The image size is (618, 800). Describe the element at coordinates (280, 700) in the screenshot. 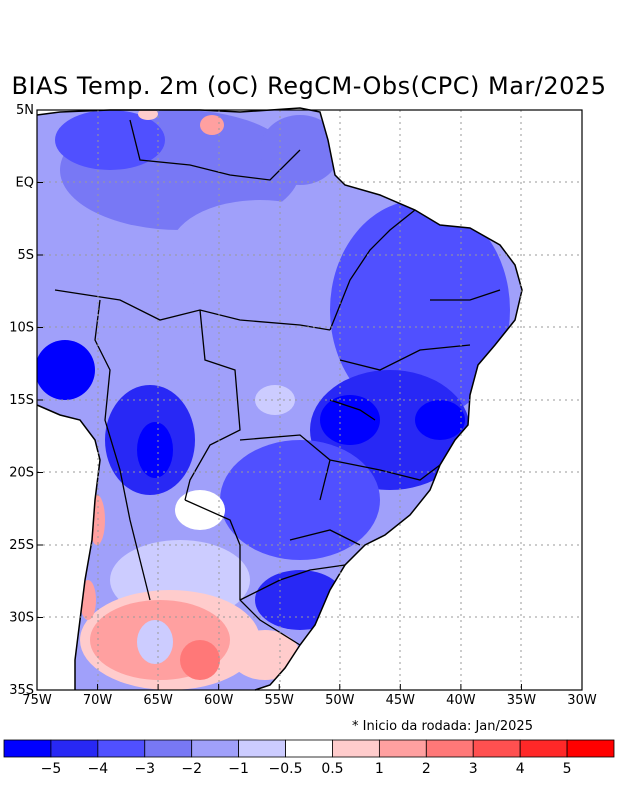

I see `lon-tick-label: 55W` at that location.